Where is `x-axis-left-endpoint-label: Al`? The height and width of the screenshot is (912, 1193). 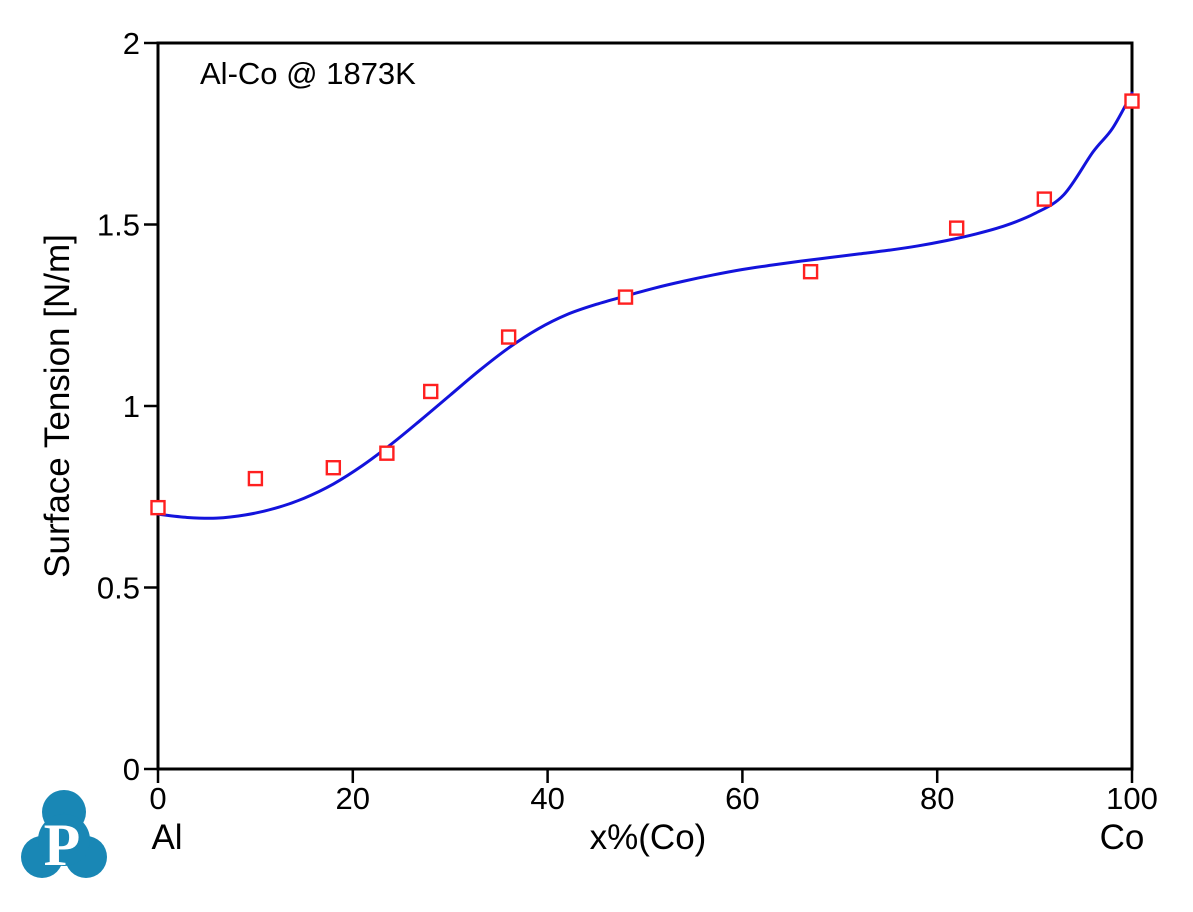
x-axis-left-endpoint-label: Al is located at coordinates (167, 837).